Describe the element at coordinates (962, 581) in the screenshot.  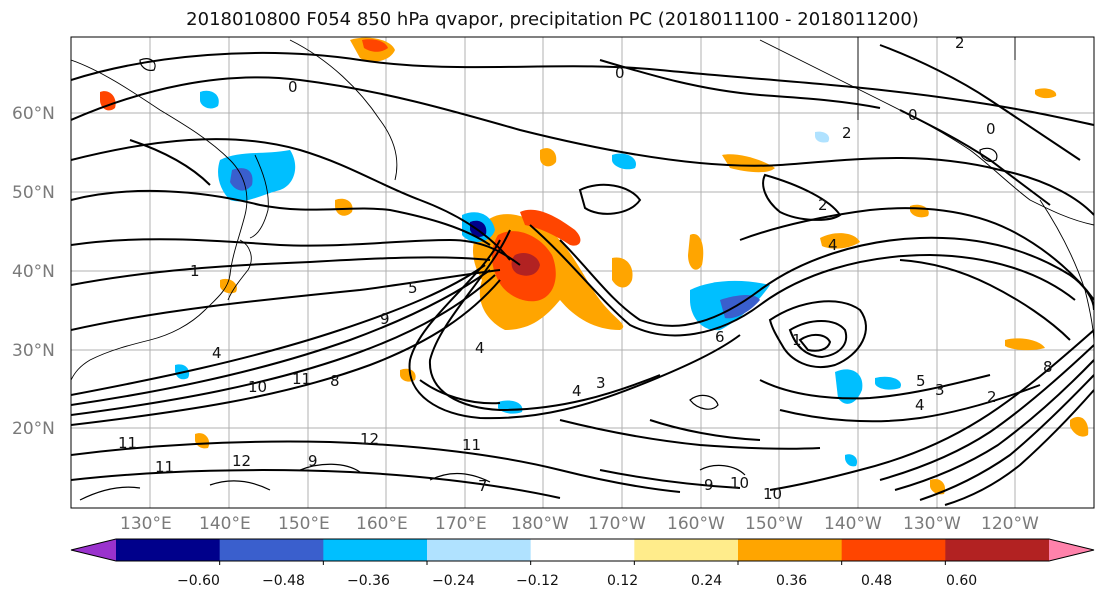
I see `colorbar-tick-label: 0.60` at that location.